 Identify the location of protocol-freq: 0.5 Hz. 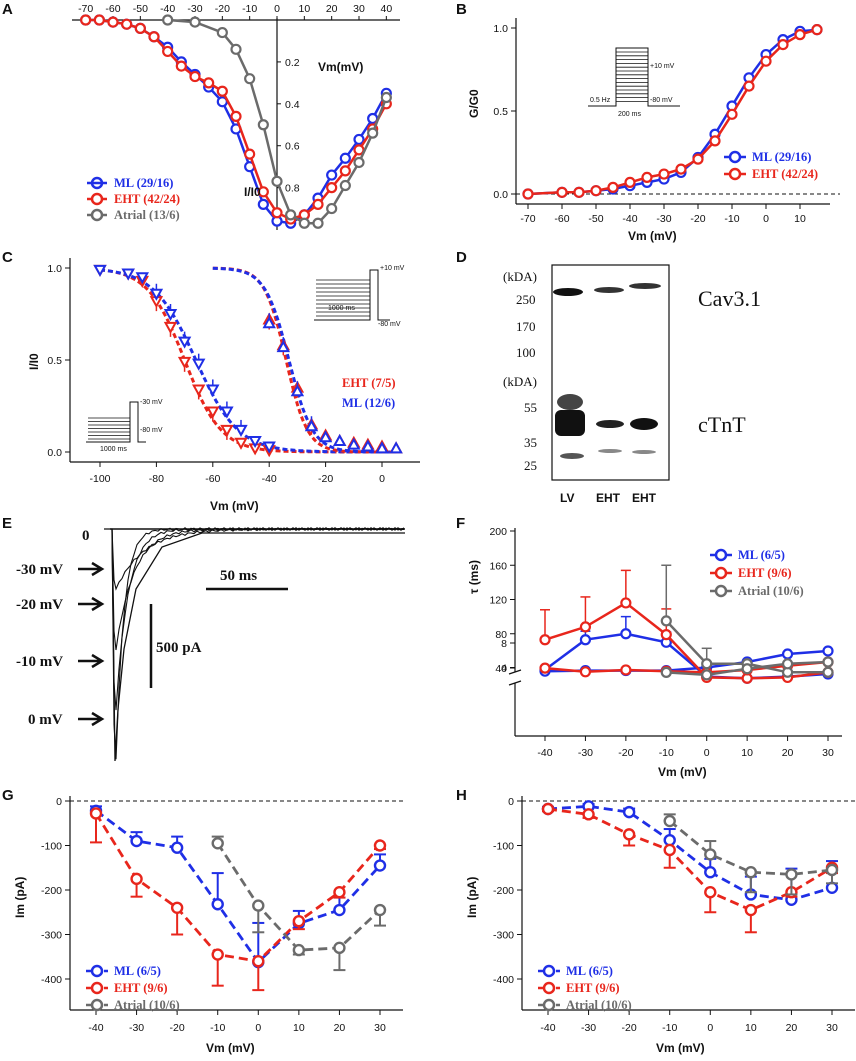
(600, 100).